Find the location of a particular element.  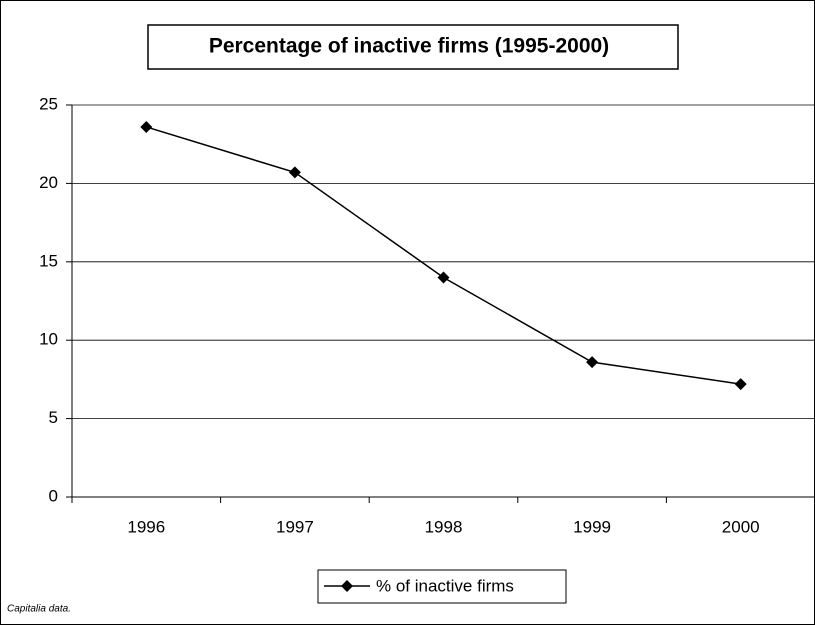

y-tick-label: 0 is located at coordinates (53, 495).